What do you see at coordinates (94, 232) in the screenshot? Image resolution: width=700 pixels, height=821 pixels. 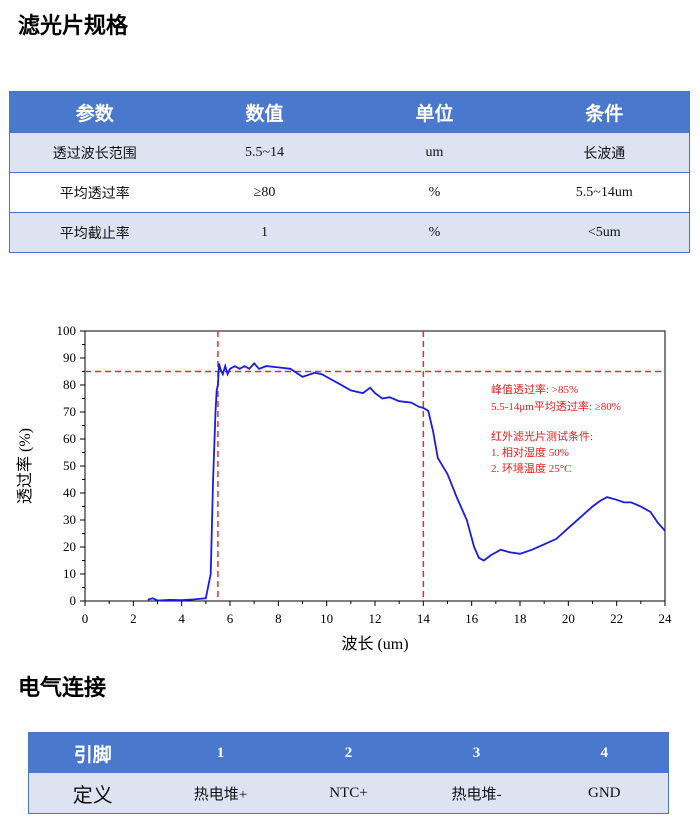 I see `cell-param: 平均截止率` at bounding box center [94, 232].